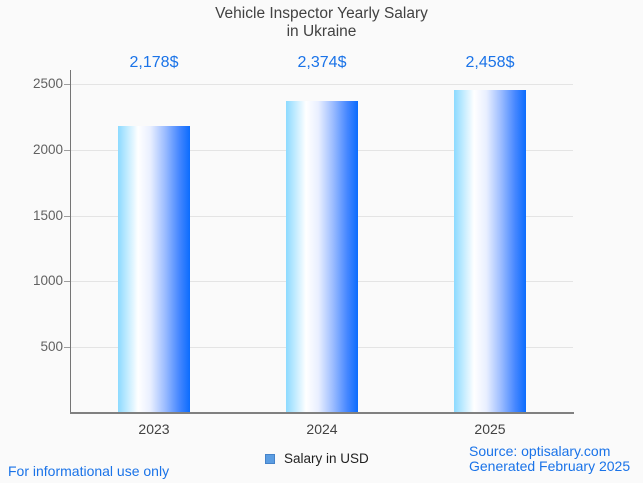 The image size is (643, 483). What do you see at coordinates (270, 458) in the screenshot?
I see `legend-marker-icon` at bounding box center [270, 458].